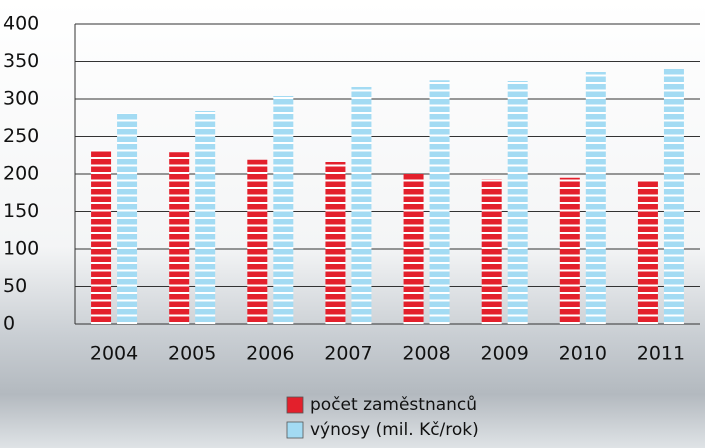  Describe the element at coordinates (21, 136) in the screenshot. I see `y-tick-label: 250` at that location.